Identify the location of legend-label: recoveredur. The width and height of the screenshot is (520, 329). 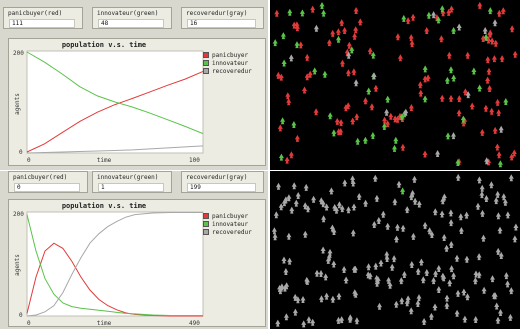
(232, 71).